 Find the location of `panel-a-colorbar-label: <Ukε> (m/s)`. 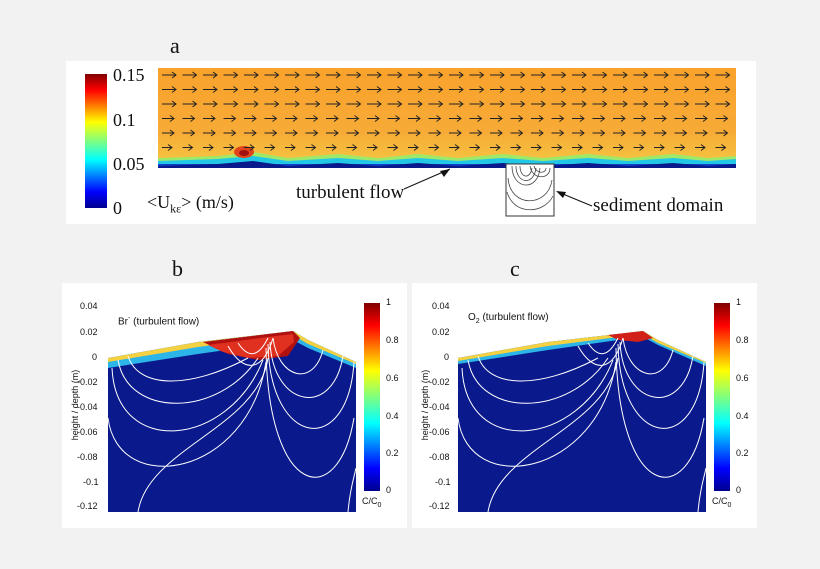

panel-a-colorbar-label: <Ukε> (m/s) is located at coordinates (190, 204).